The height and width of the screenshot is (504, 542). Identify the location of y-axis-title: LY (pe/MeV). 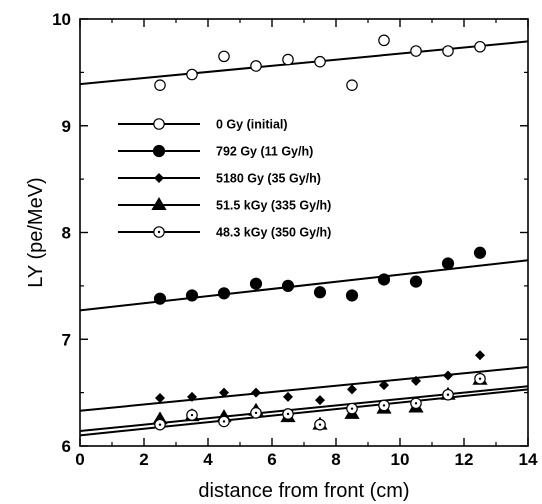
(36, 232).